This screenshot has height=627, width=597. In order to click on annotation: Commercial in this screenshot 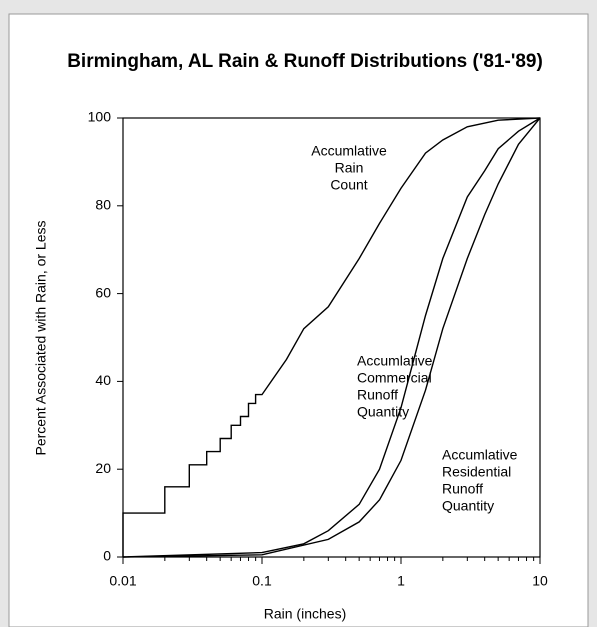, I will do `click(394, 378)`.